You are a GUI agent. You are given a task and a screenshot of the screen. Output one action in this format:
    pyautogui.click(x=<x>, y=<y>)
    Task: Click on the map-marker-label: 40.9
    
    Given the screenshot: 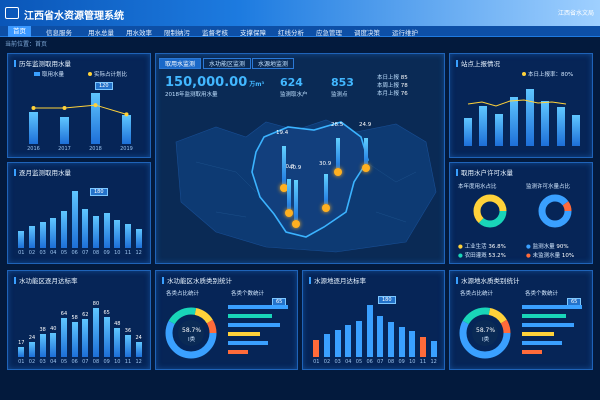 What is the action you would take?
    pyautogui.click(x=295, y=168)
    